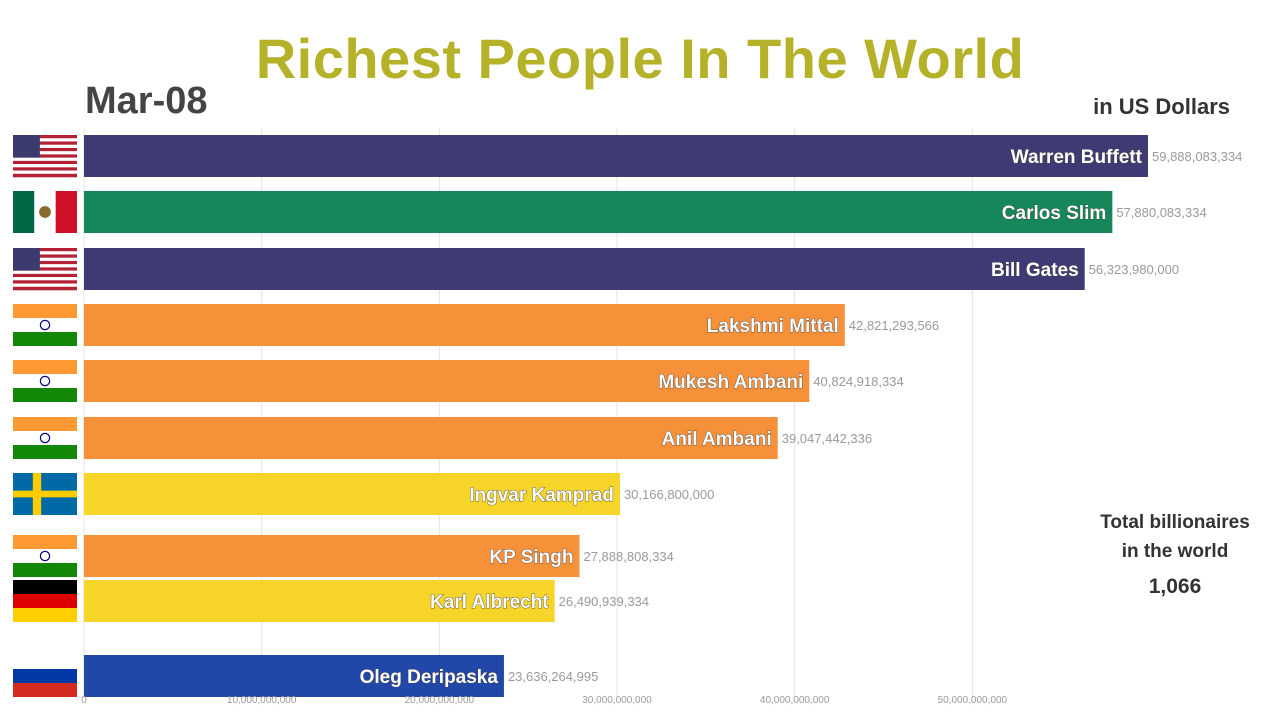 The image size is (1280, 720). I want to click on bar-row: Ingvar Kamprad 30,166,800,000, so click(363, 494).